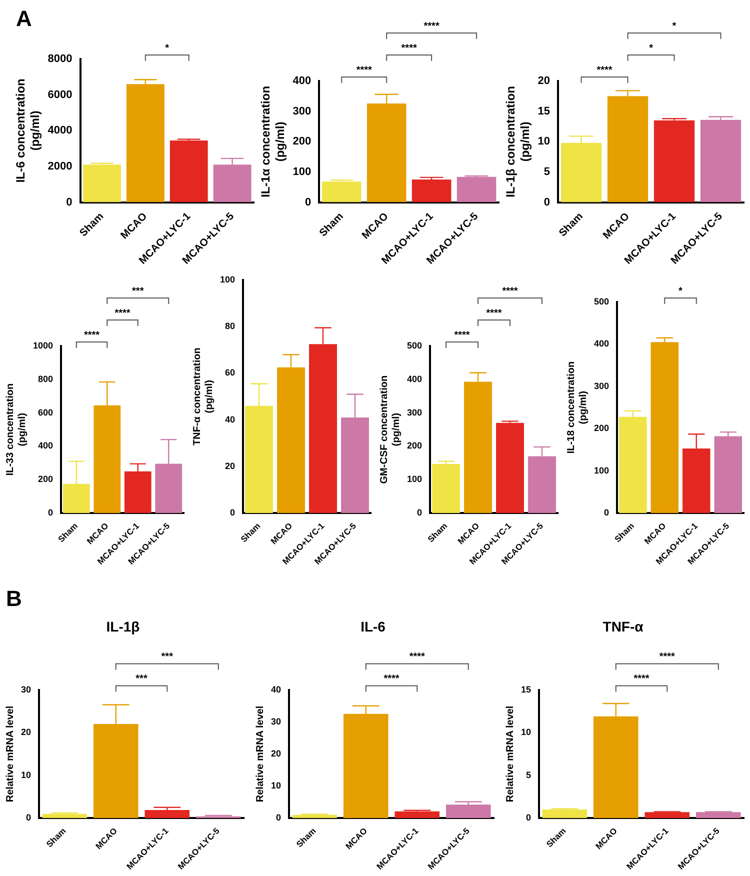 The image size is (750, 876). Describe the element at coordinates (518, 142) in the screenshot. I see `y-axis-title: IL-1β concentration (pg/ml)` at that location.